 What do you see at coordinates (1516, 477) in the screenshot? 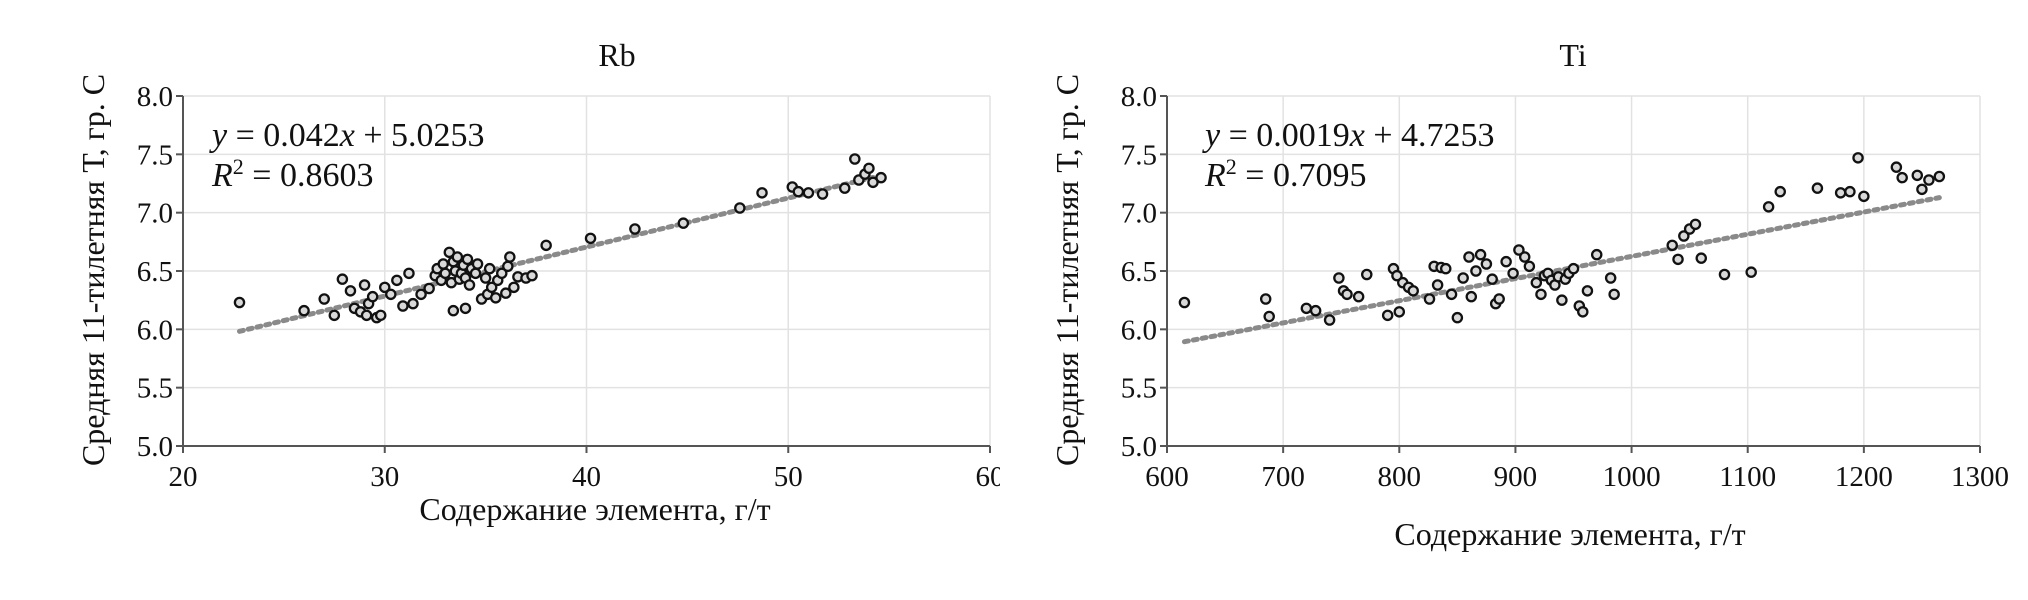
I see `x-tick-label: 900` at bounding box center [1516, 477].